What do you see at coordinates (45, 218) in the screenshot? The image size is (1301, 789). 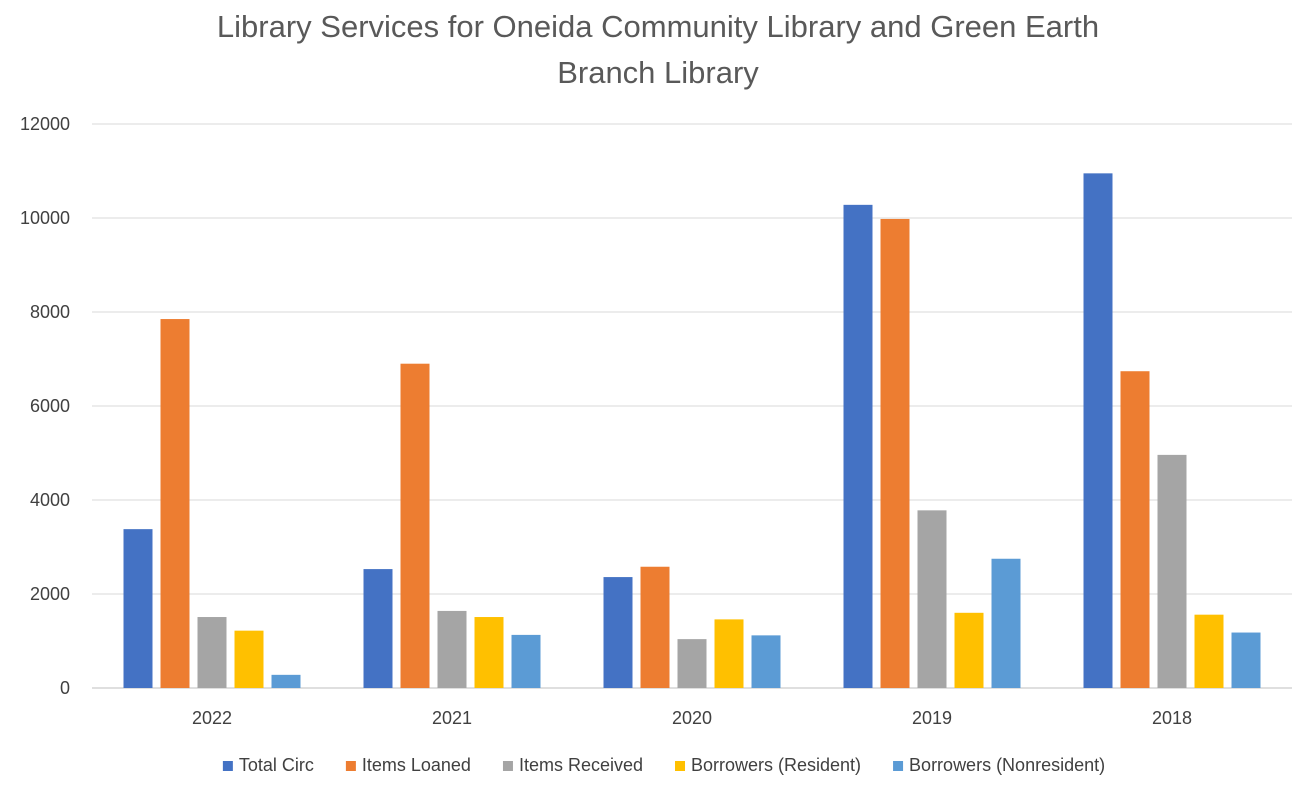 I see `y-tick-label: 10000` at bounding box center [45, 218].